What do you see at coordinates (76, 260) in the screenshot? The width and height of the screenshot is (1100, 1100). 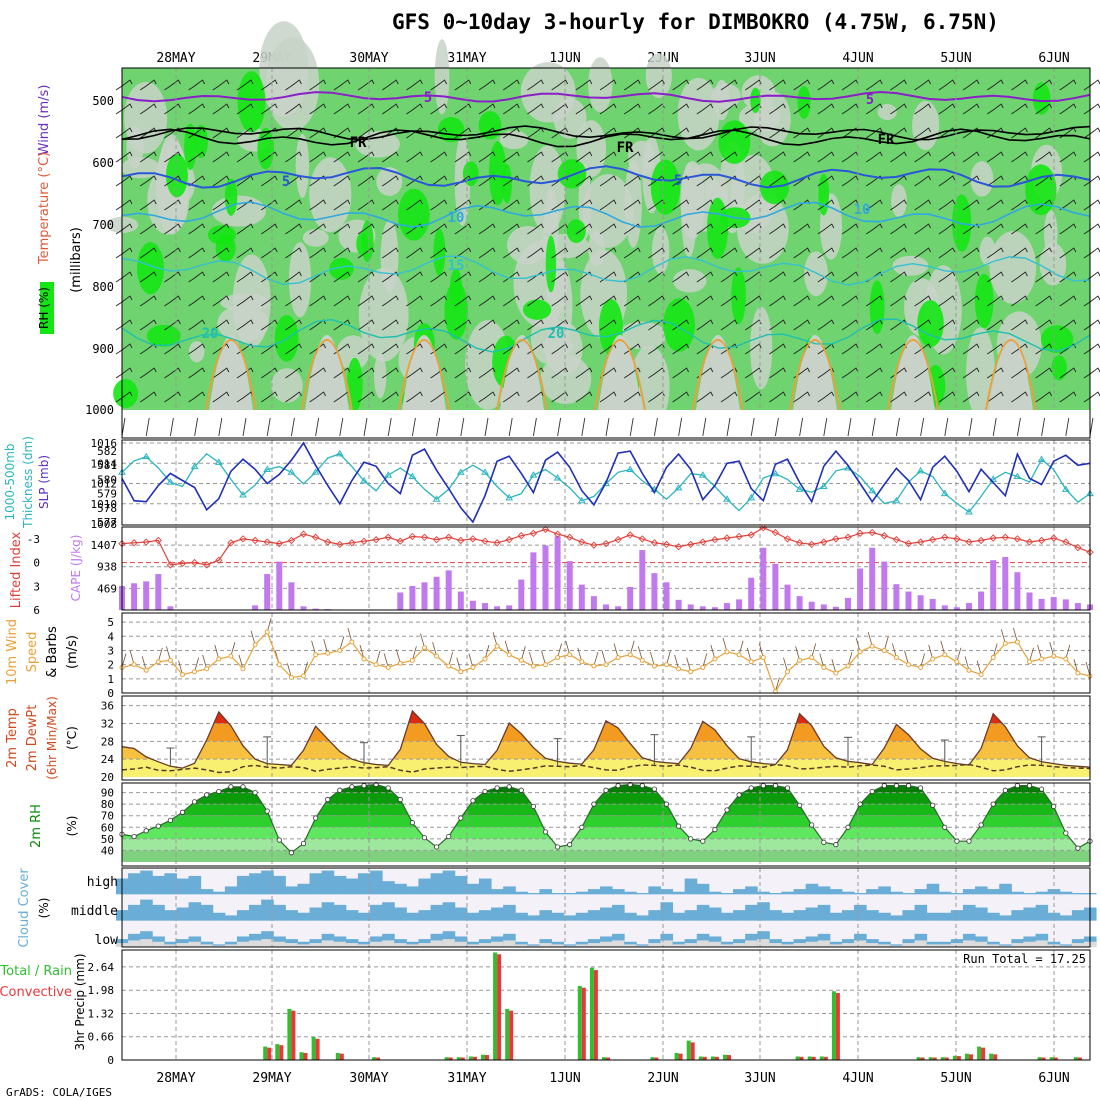 I see `pressure-axis-label: (millibars)` at bounding box center [76, 260].